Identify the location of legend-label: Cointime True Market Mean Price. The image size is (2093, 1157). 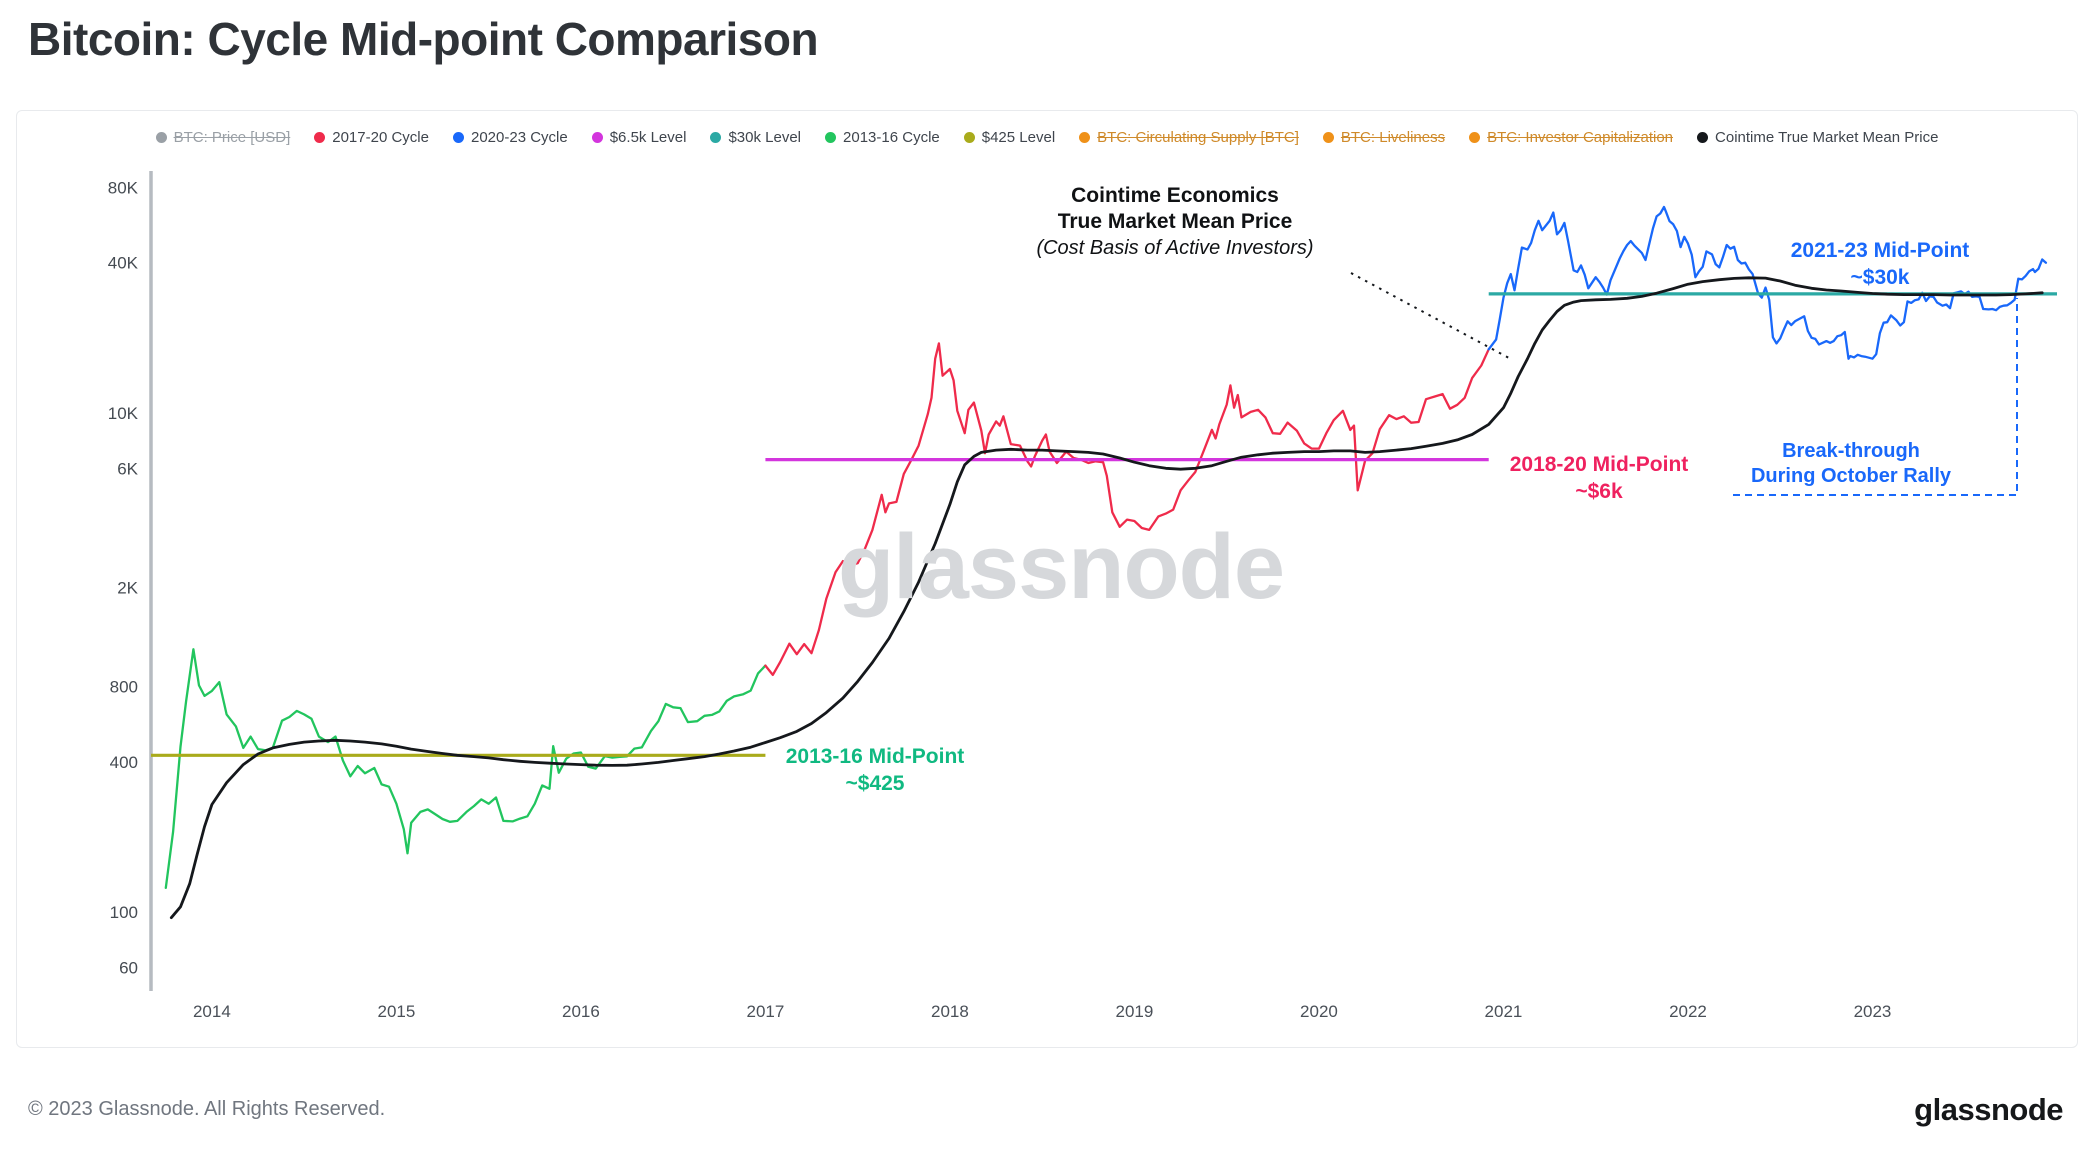
(1827, 137).